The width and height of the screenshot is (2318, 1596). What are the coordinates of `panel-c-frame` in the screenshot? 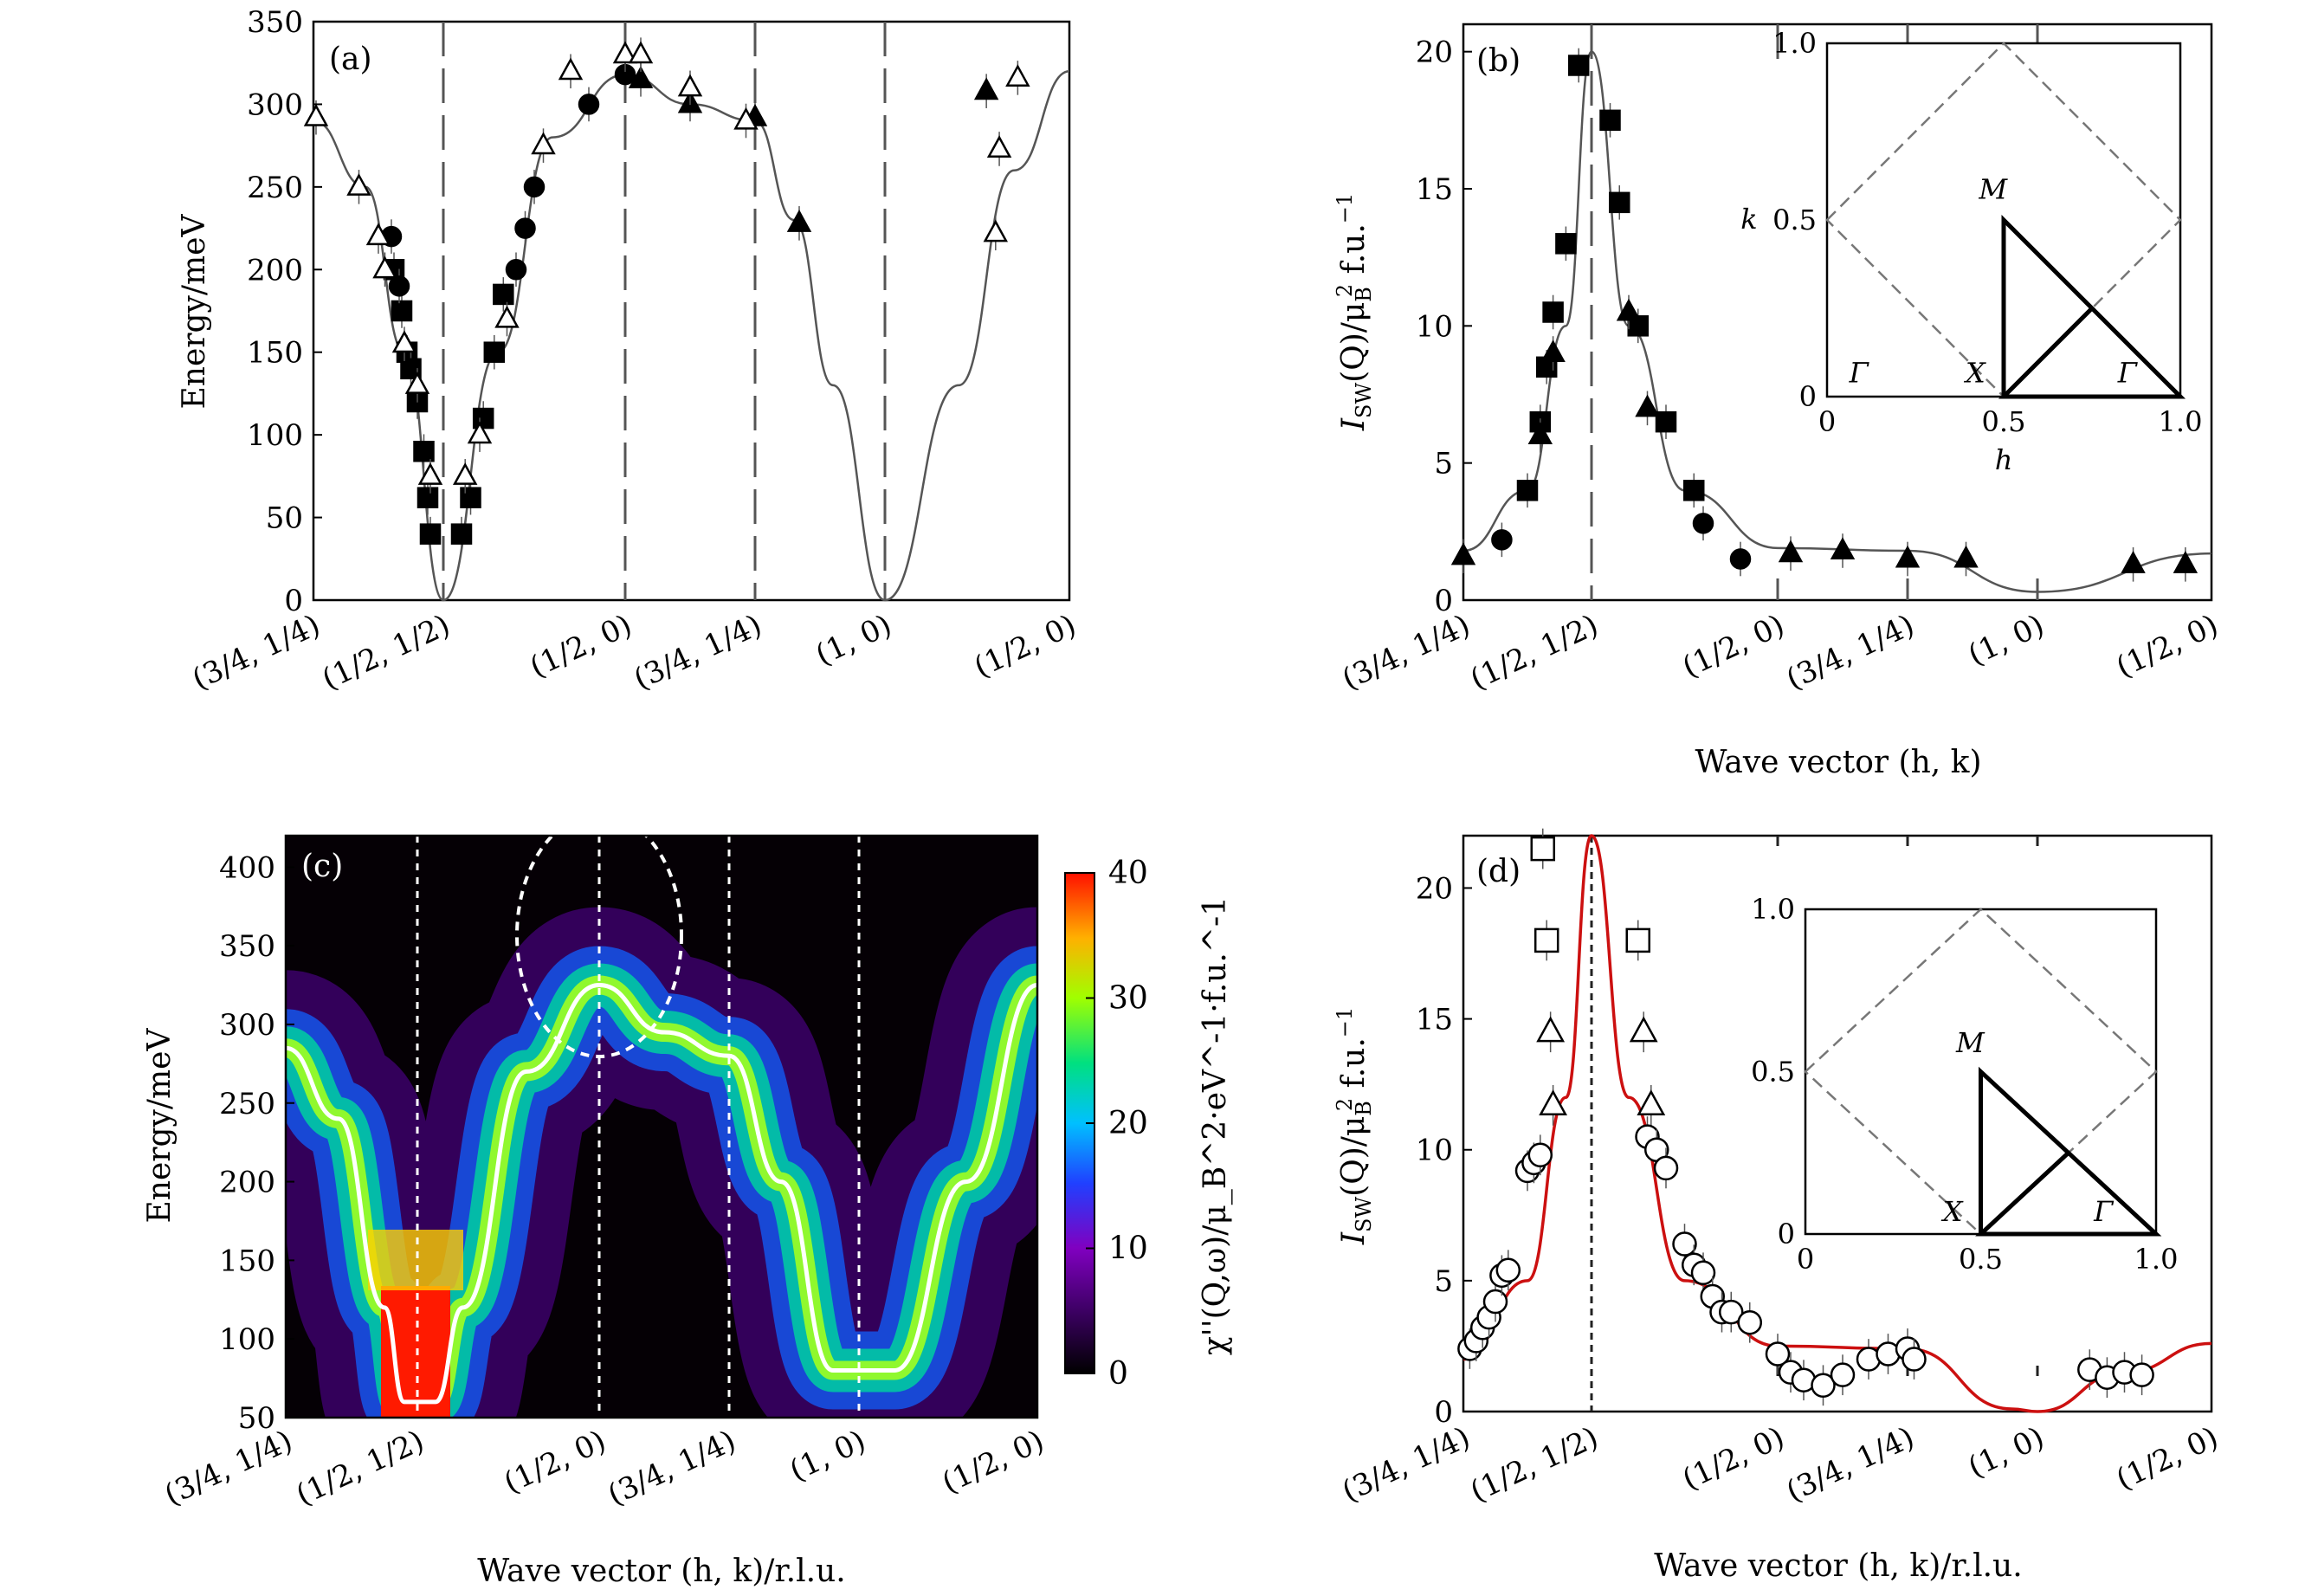 It's located at (661, 1126).